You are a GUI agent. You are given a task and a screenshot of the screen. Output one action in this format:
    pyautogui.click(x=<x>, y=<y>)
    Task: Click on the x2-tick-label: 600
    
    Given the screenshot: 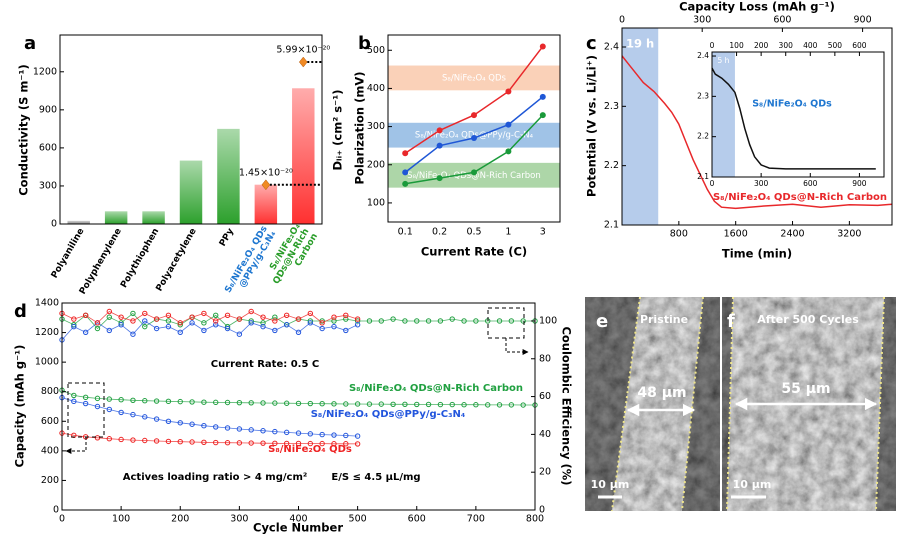 What is the action you would take?
    pyautogui.click(x=859, y=45)
    